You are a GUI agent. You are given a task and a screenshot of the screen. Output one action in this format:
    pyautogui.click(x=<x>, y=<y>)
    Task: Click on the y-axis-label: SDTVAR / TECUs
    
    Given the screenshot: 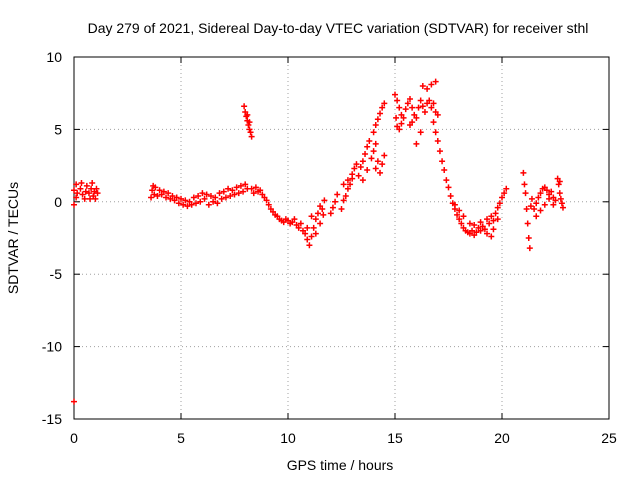 What is the action you would take?
    pyautogui.click(x=13, y=238)
    